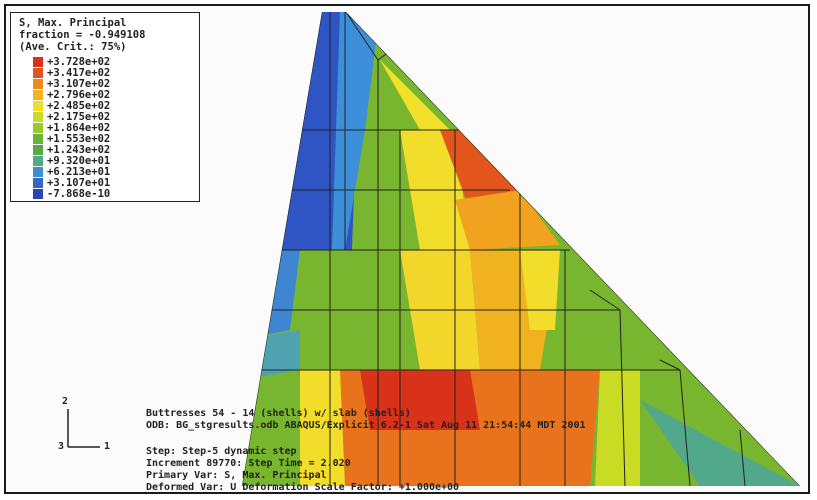  What do you see at coordinates (79, 150) in the screenshot?
I see `legend-value-label: +1.243e+02` at bounding box center [79, 150].